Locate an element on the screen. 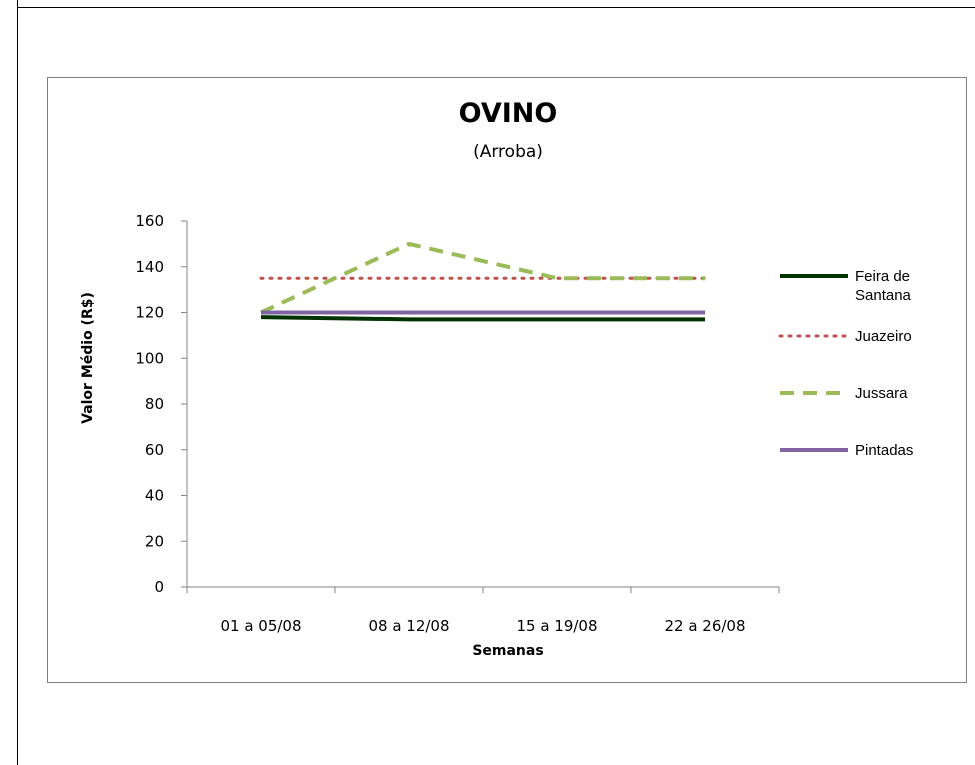 This screenshot has height=765, width=975. chart-subtitle: (Arroba) is located at coordinates (508, 152).